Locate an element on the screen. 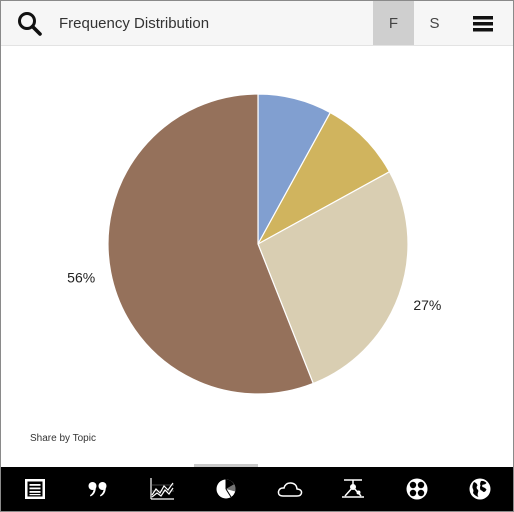 Image resolution: width=514 pixels, height=512 pixels. document-icon is located at coordinates (34, 489).